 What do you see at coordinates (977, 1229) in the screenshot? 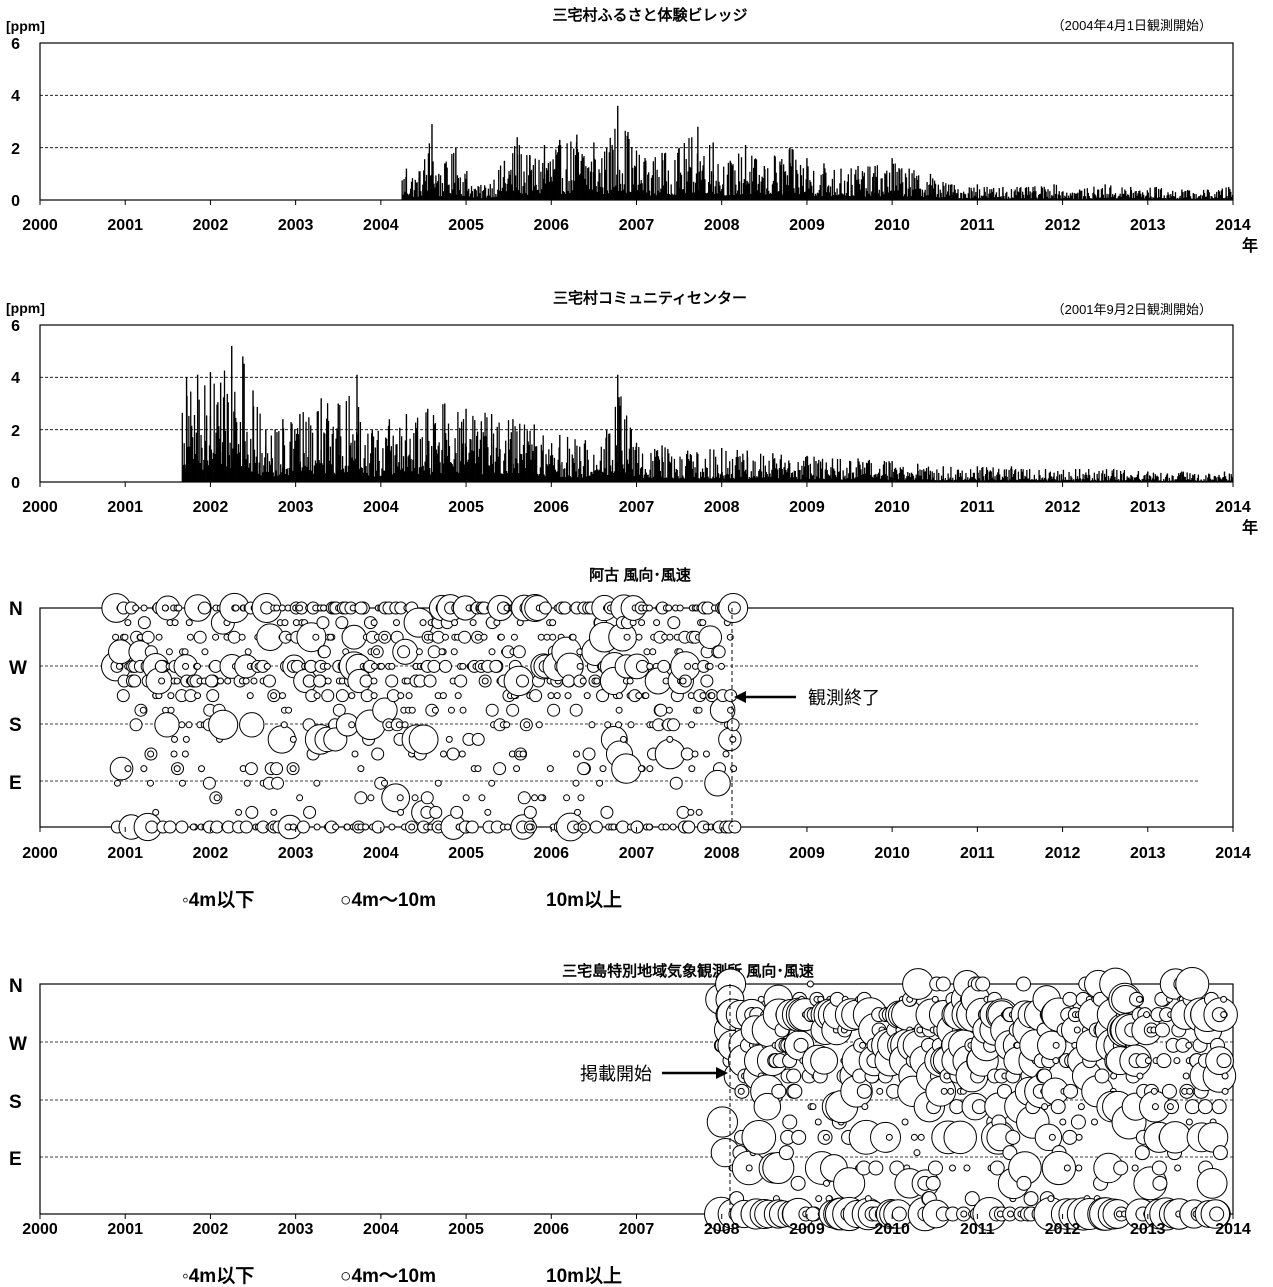
I see `x-tick-label: 2011` at bounding box center [977, 1229].